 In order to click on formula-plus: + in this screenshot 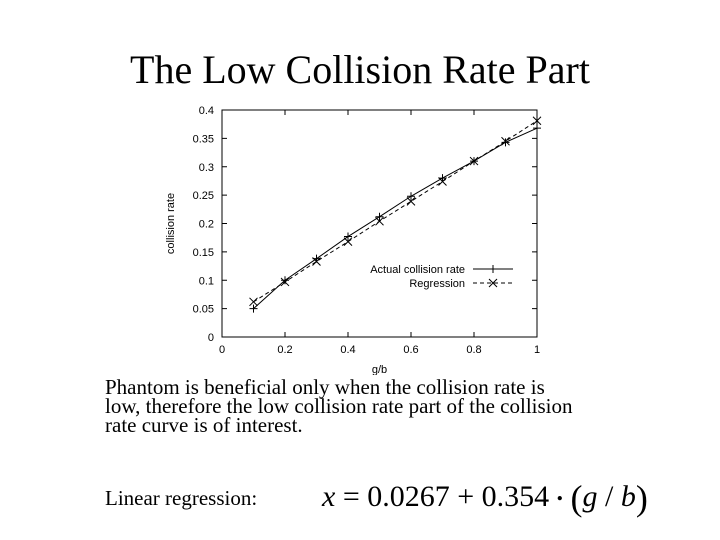, I will do `click(466, 496)`.